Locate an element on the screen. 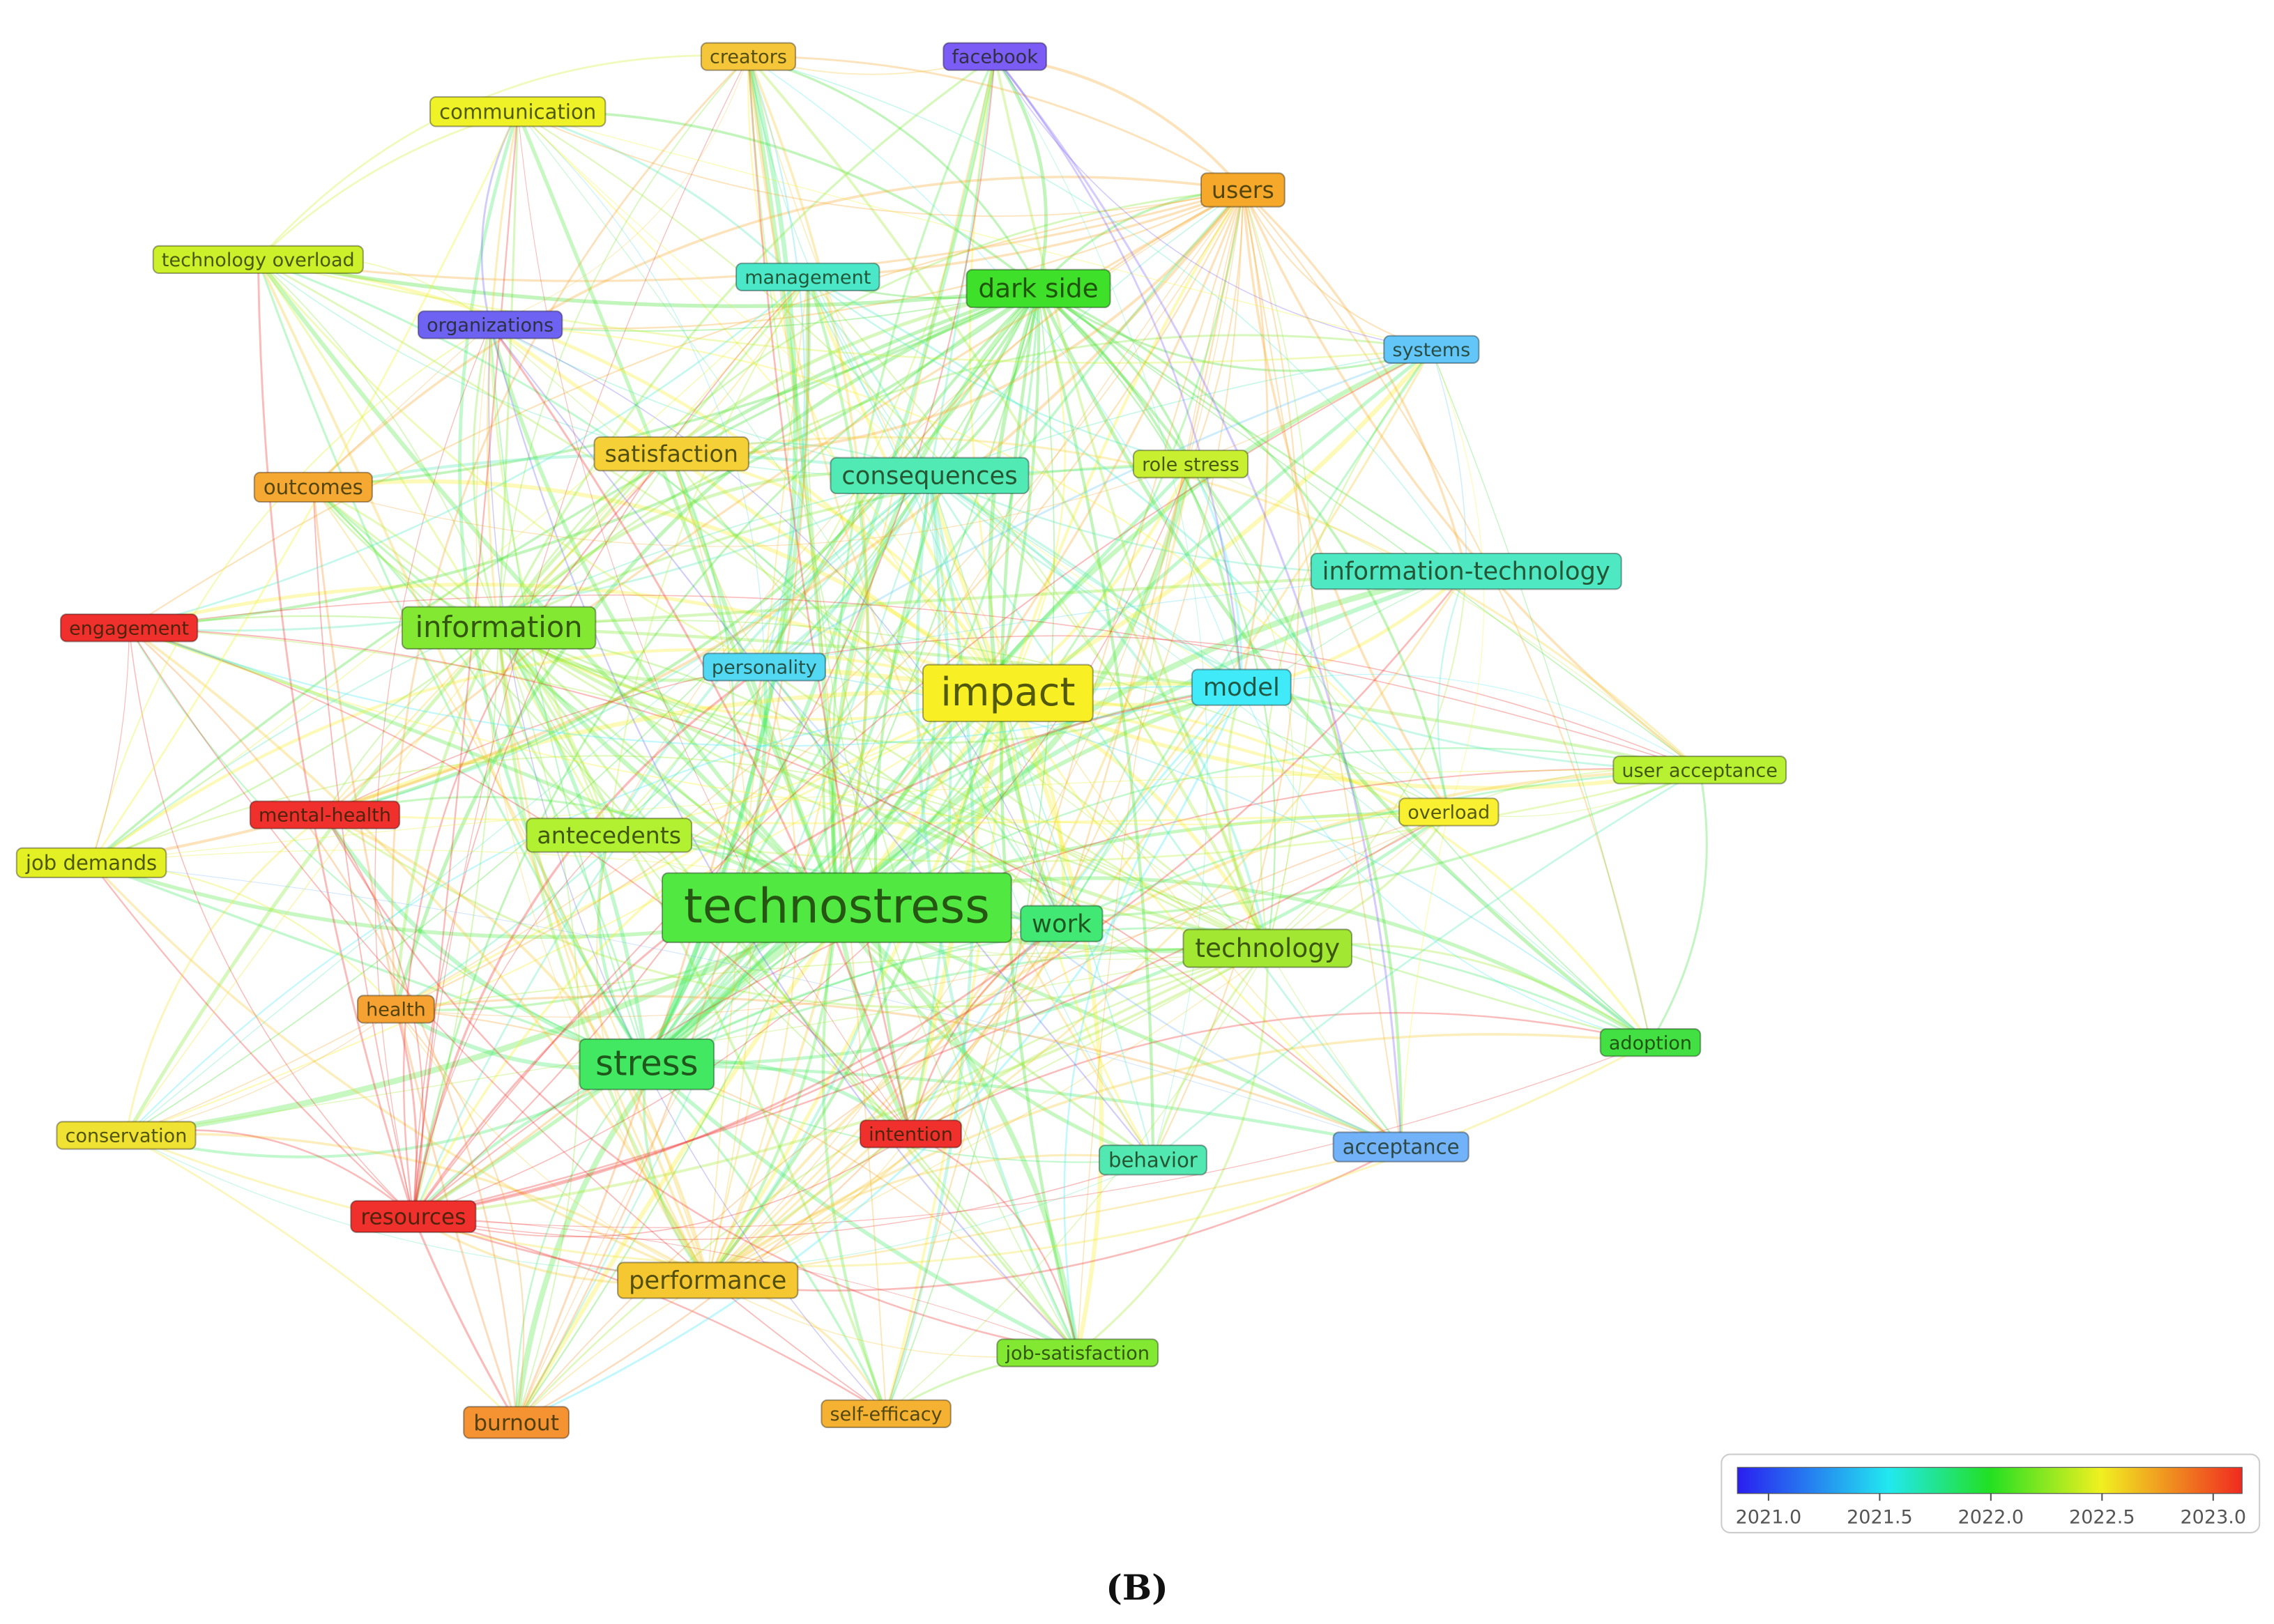 This screenshot has height=1624, width=2274. node-label: user acceptance is located at coordinates (1699, 770).